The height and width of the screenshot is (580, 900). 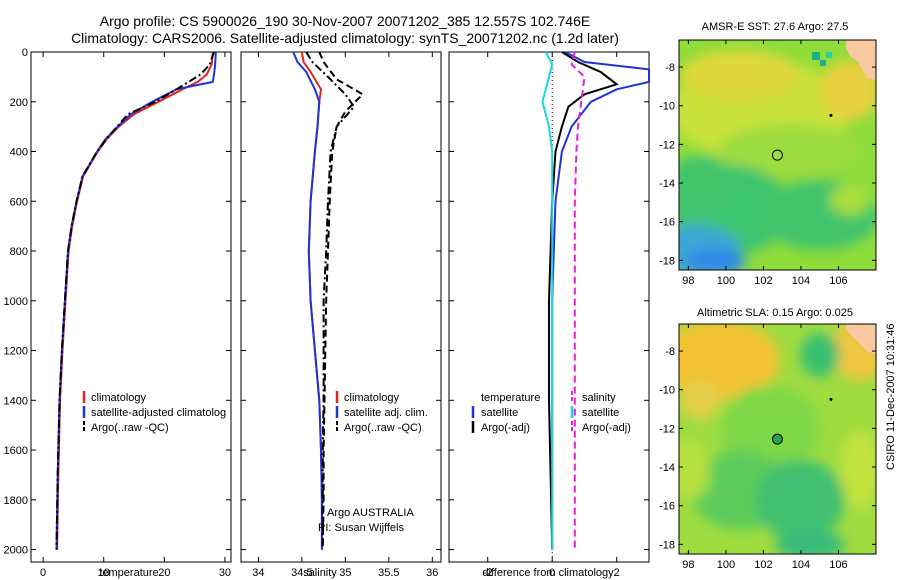 I want to click on x-tick-label: 36, so click(x=432, y=573).